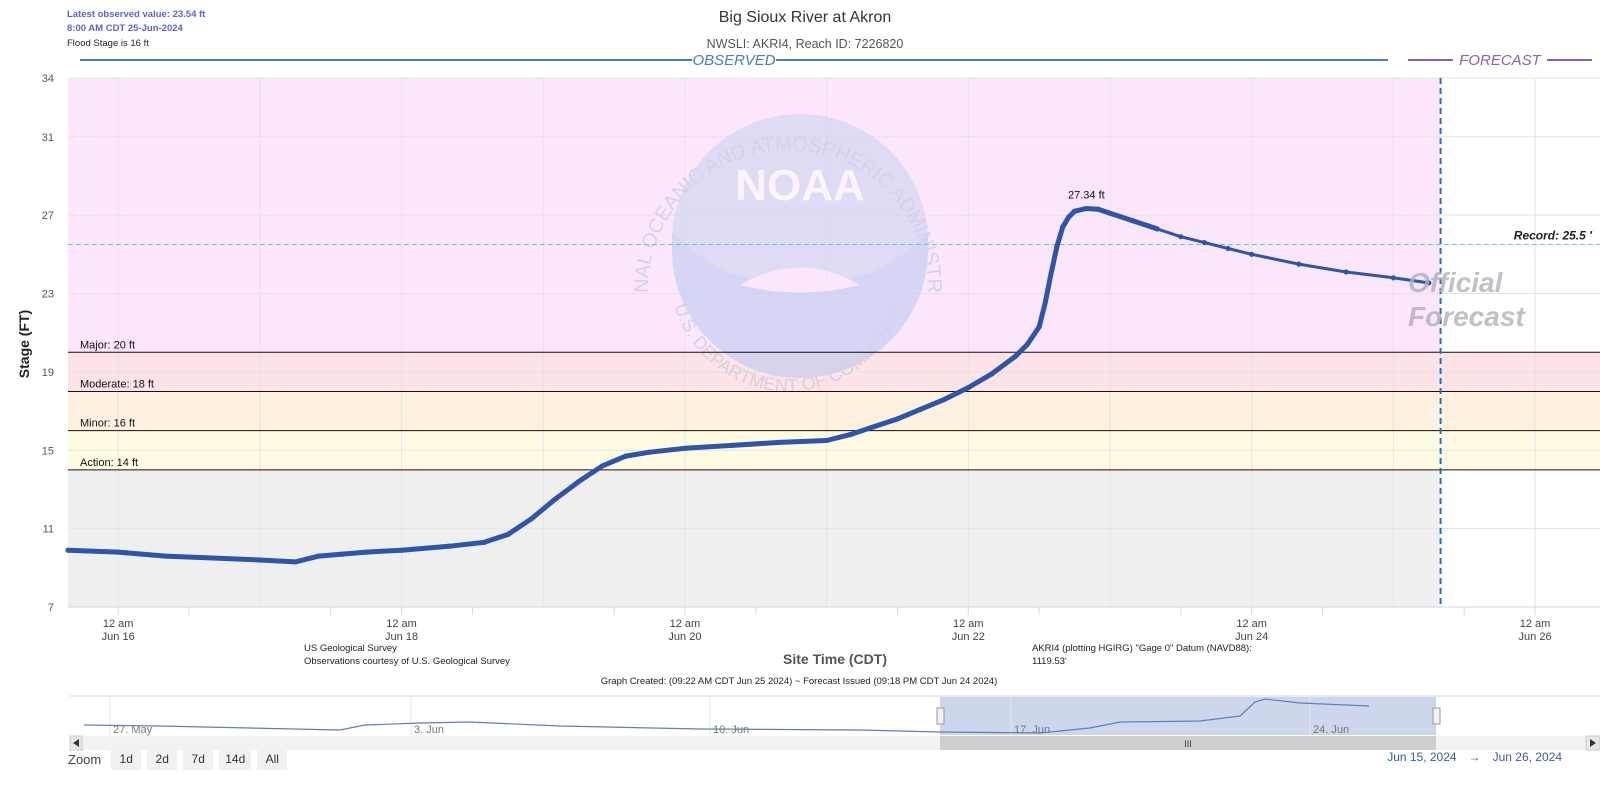 This screenshot has height=800, width=1600. Describe the element at coordinates (48, 295) in the screenshot. I see `y-tick-label: 23` at that location.